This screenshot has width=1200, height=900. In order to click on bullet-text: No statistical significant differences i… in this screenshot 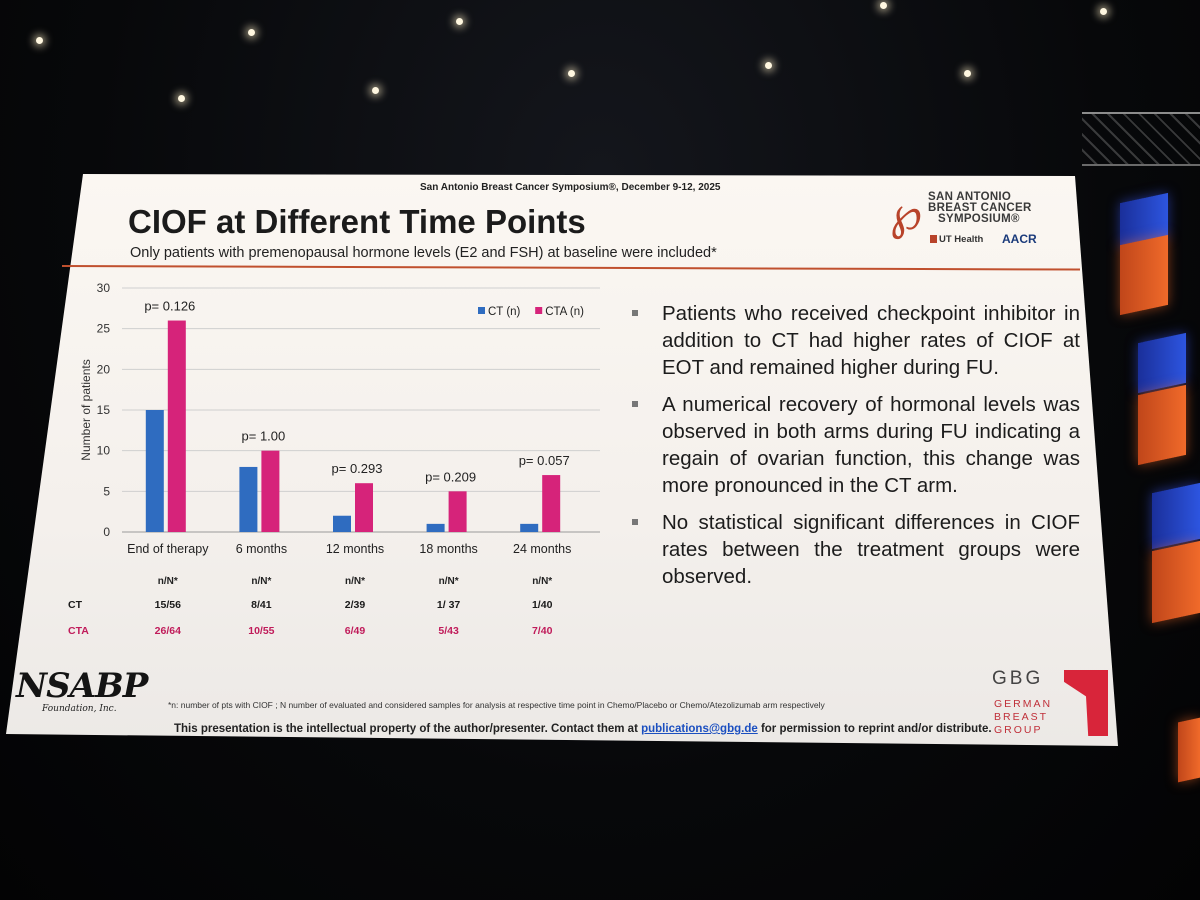, I will do `click(871, 549)`.